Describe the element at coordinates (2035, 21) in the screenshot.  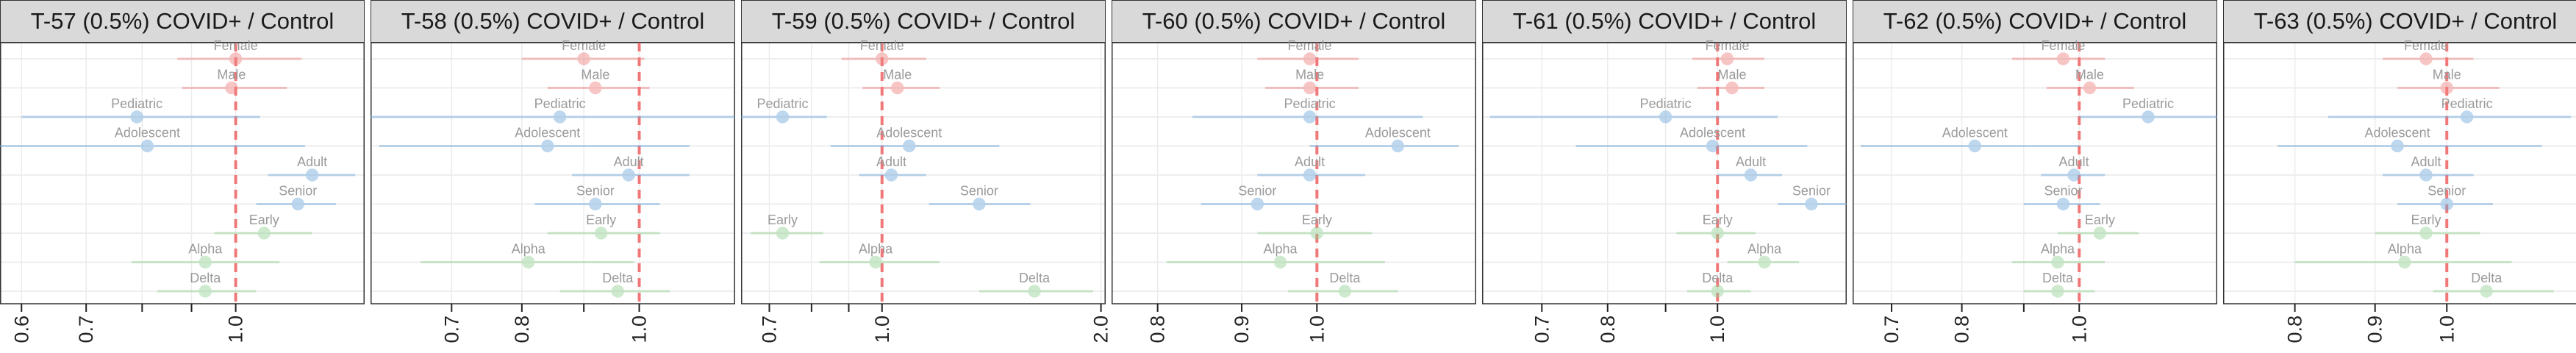
I see `panel-title: T-62 (0.5%) COVID+ / Control` at that location.